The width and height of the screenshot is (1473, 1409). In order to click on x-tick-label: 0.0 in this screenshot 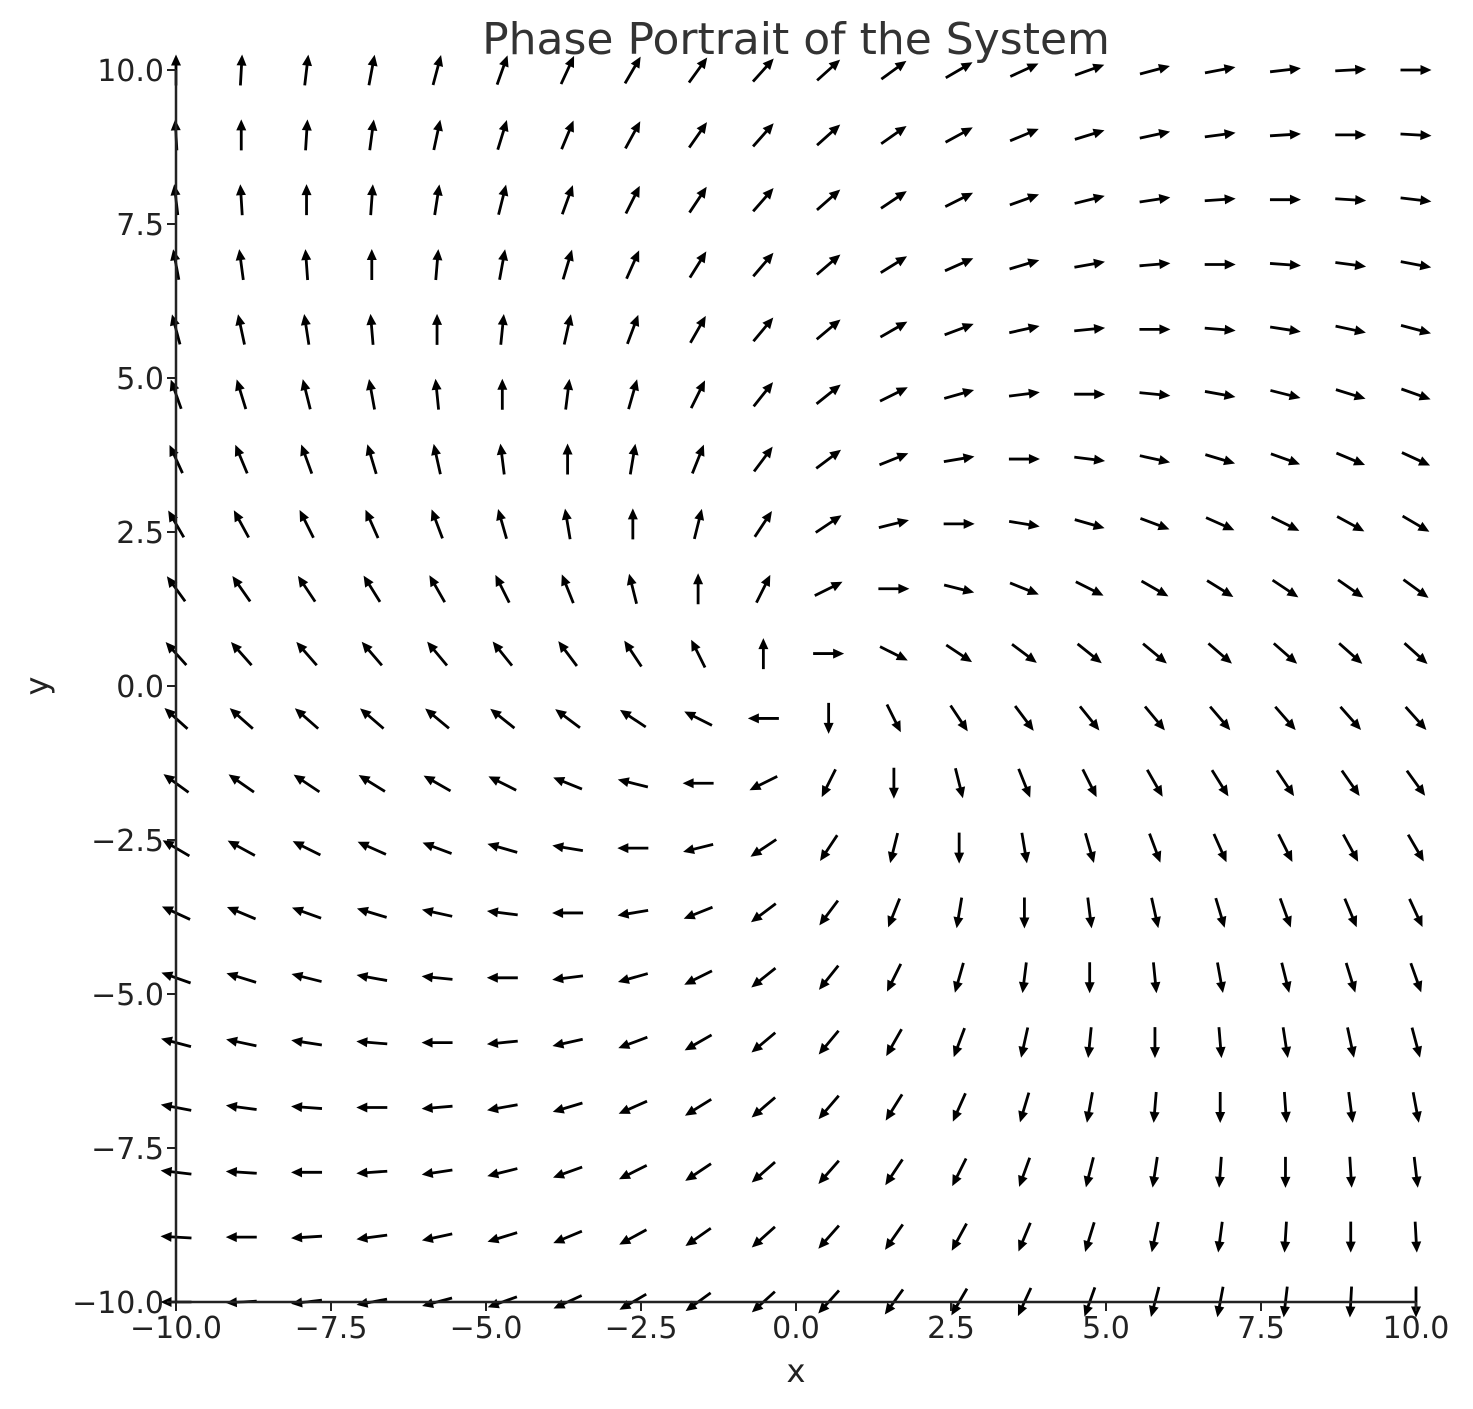, I will do `click(796, 1328)`.